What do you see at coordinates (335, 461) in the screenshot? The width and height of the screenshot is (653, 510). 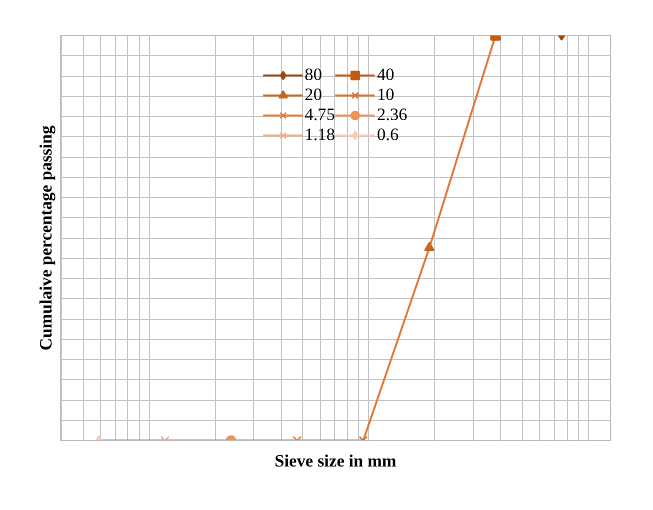 I see `x-axis-title: Sieve size in mm` at bounding box center [335, 461].